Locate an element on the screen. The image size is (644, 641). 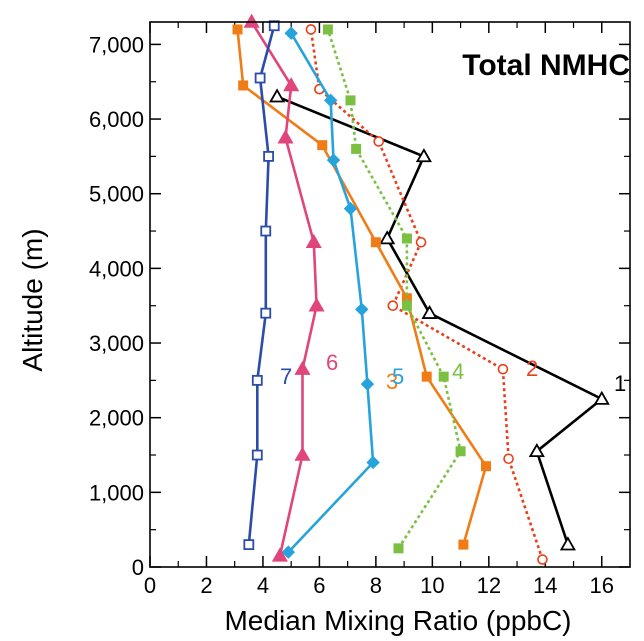
x-tick-label: 8 is located at coordinates (376, 585).